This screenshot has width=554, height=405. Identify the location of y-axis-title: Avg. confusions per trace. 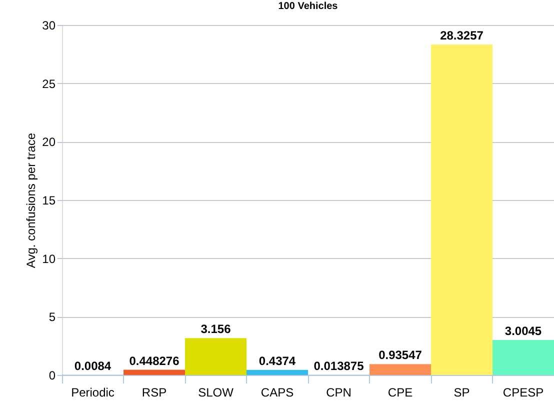
(31, 200).